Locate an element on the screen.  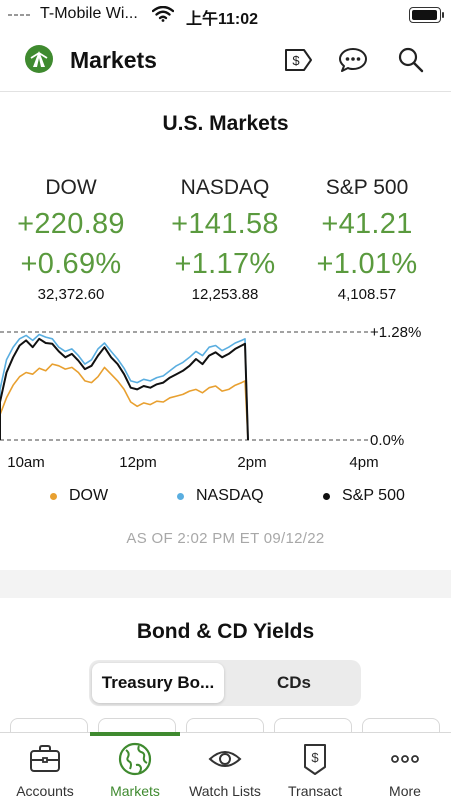
us-markets-title: U.S. Markets is located at coordinates (225, 123).